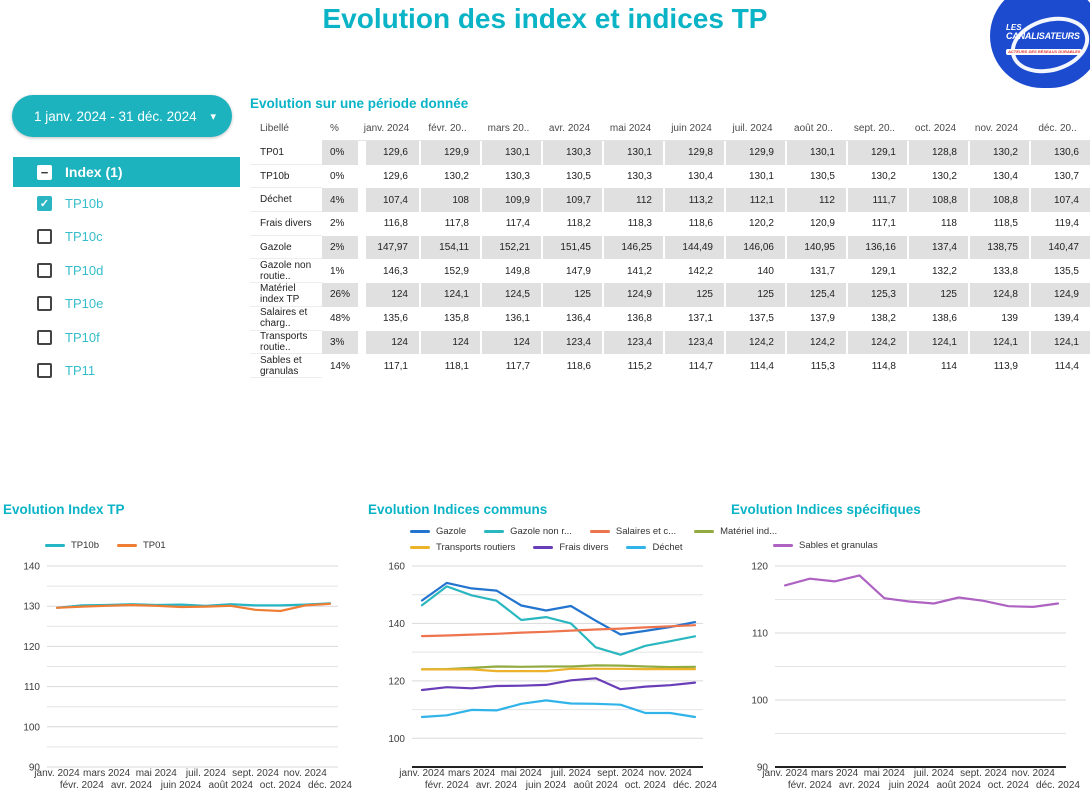  What do you see at coordinates (1043, 36) in the screenshot?
I see `logo-line2: CANALISATEURS` at bounding box center [1043, 36].